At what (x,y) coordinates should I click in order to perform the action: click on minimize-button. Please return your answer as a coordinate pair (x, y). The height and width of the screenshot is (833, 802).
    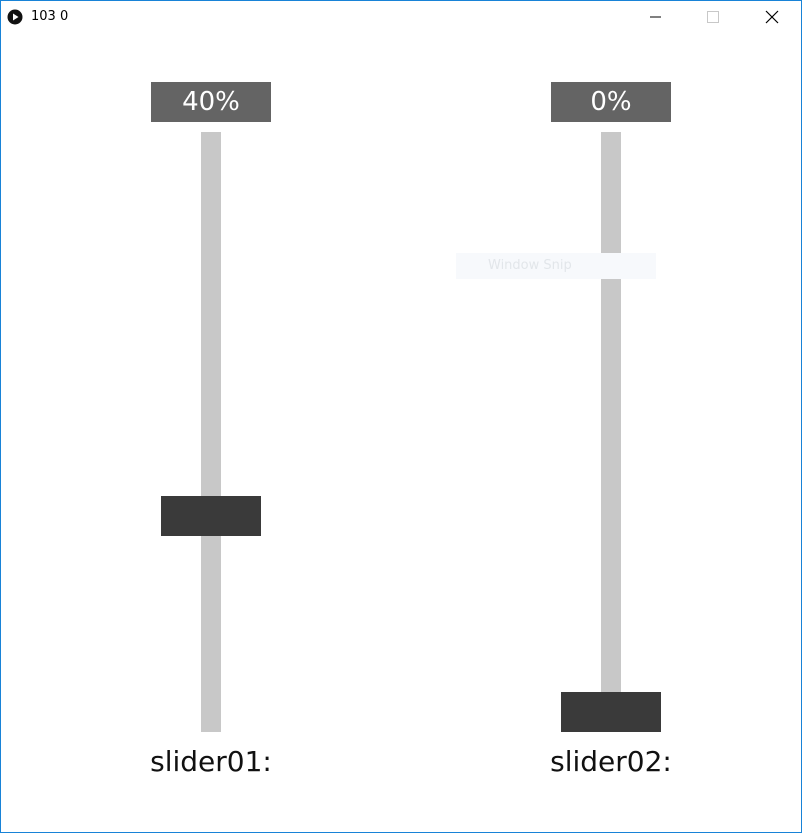
    Looking at the image, I should click on (656, 17).